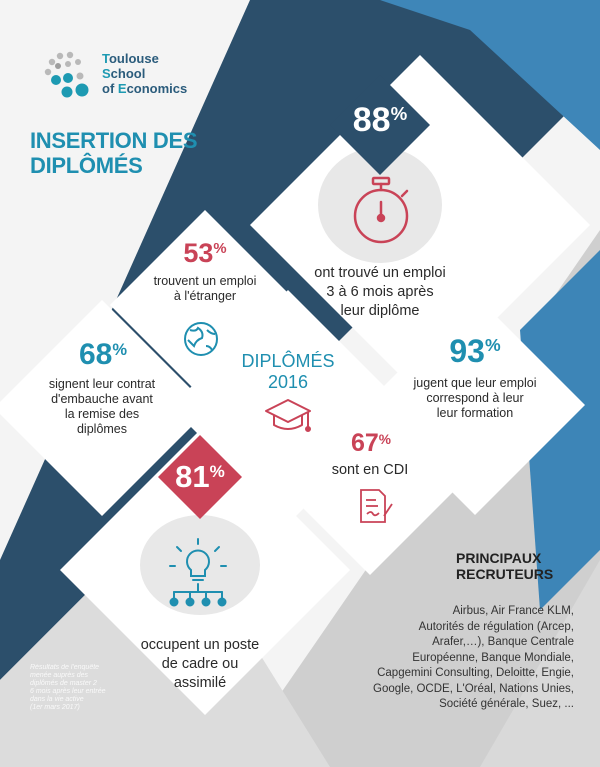 Image resolution: width=600 pixels, height=767 pixels. Describe the element at coordinates (205, 253) in the screenshot. I see `stat-53-value: 53%` at that location.